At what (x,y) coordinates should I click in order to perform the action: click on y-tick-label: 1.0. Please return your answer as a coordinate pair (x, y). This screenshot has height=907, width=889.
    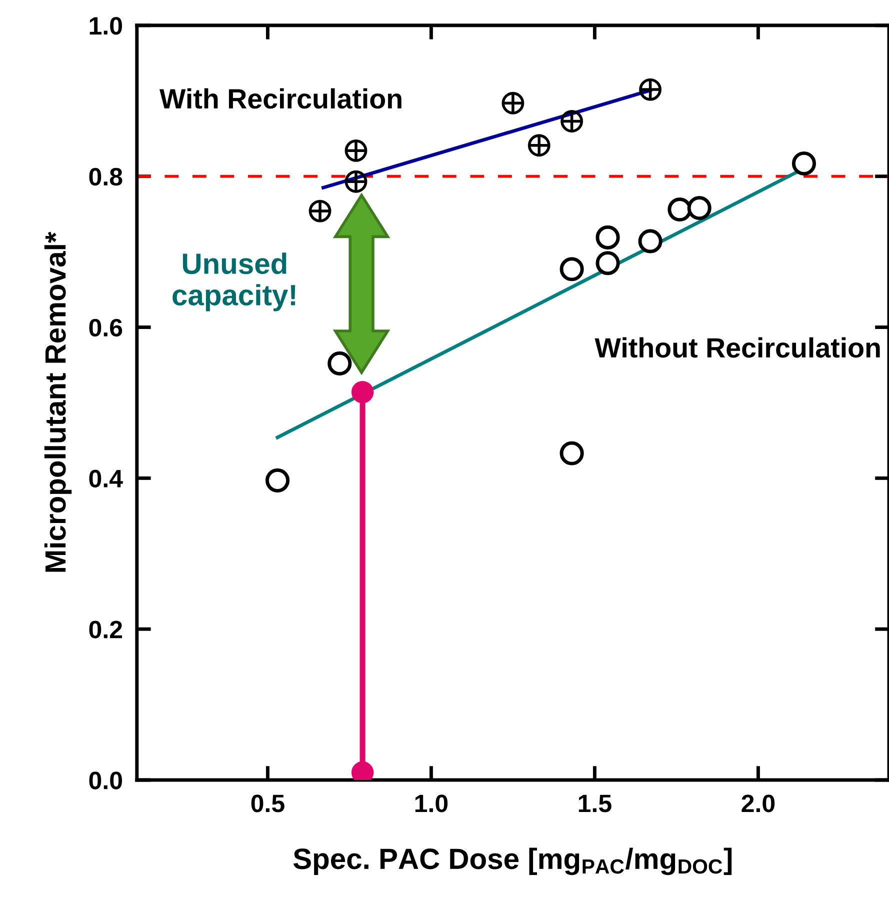
    Looking at the image, I should click on (106, 26).